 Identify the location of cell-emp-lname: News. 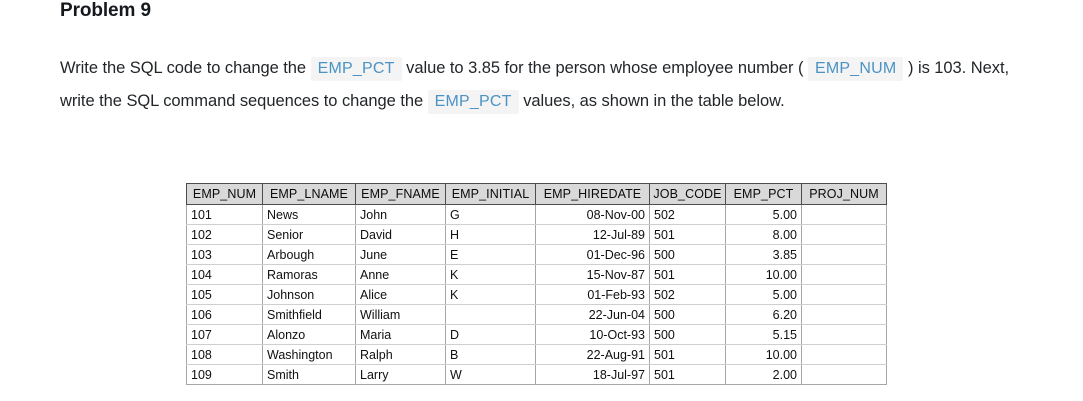
(309, 214).